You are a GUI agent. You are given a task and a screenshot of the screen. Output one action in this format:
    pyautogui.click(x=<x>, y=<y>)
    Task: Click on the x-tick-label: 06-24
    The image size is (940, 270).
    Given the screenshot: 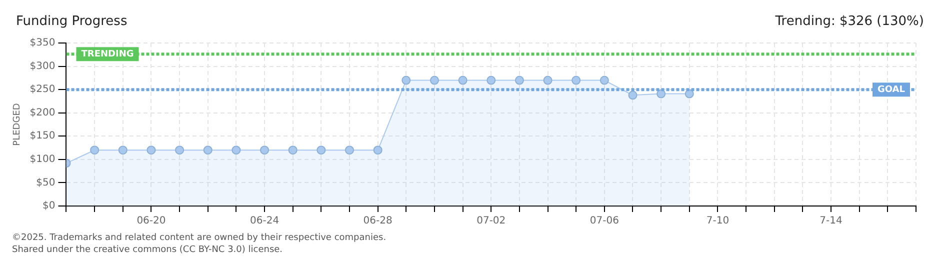 What is the action you would take?
    pyautogui.click(x=265, y=221)
    